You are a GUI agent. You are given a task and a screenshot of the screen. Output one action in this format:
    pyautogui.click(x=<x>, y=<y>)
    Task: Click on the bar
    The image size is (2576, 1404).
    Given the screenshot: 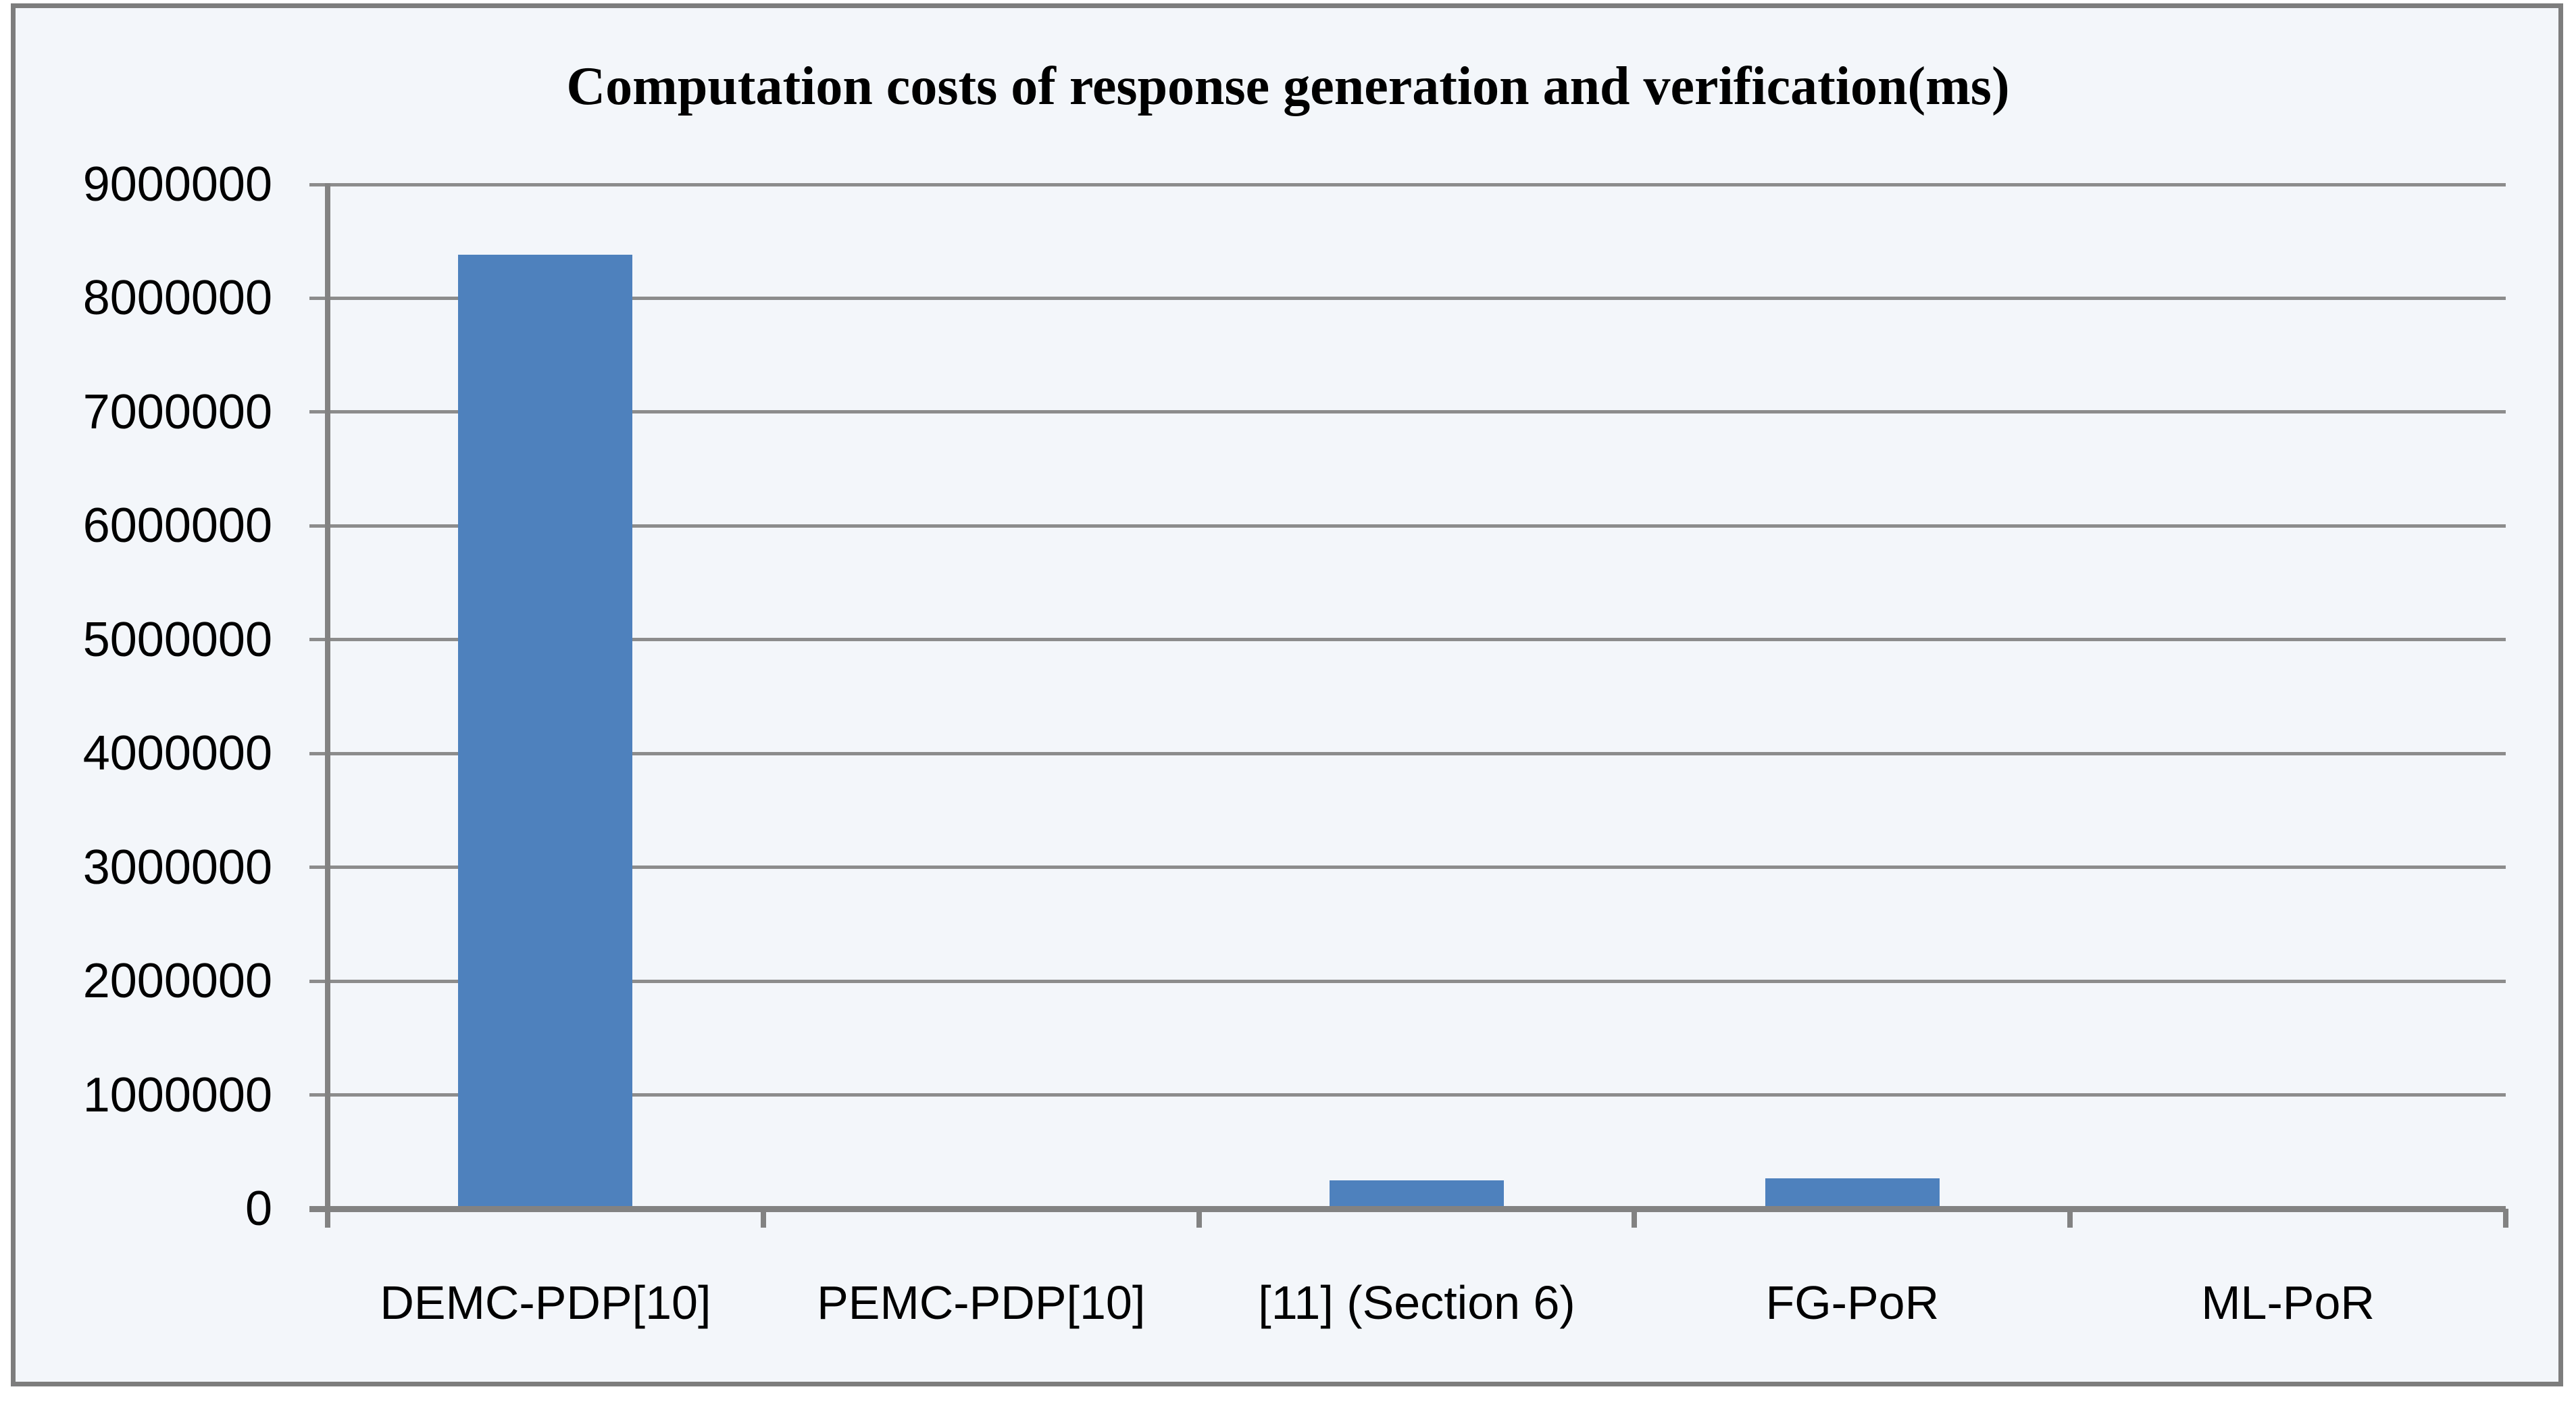 What is the action you would take?
    pyautogui.click(x=545, y=733)
    